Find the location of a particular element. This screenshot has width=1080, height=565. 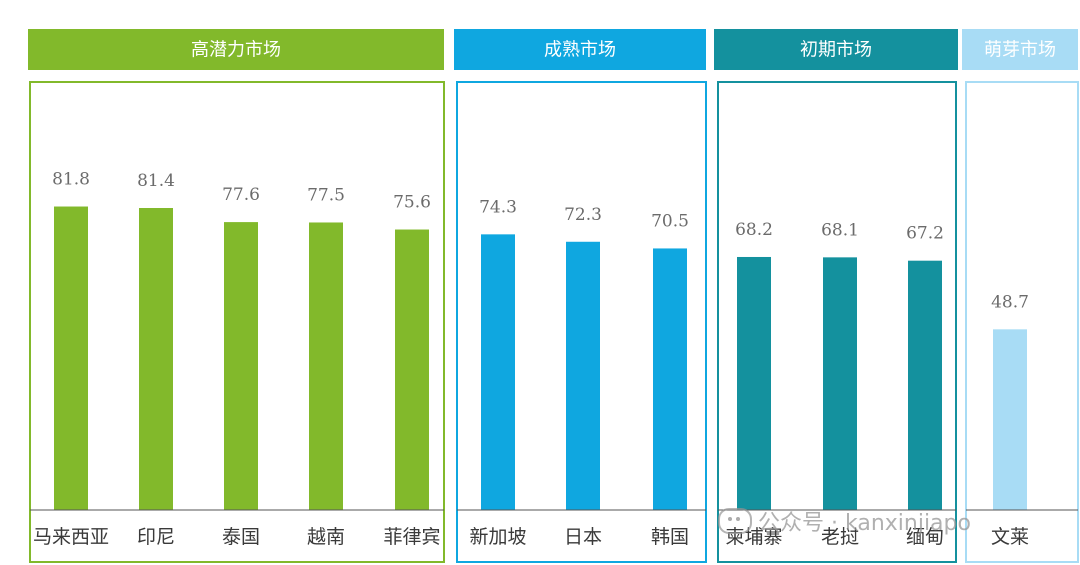

group-1-header is located at coordinates (236, 49).